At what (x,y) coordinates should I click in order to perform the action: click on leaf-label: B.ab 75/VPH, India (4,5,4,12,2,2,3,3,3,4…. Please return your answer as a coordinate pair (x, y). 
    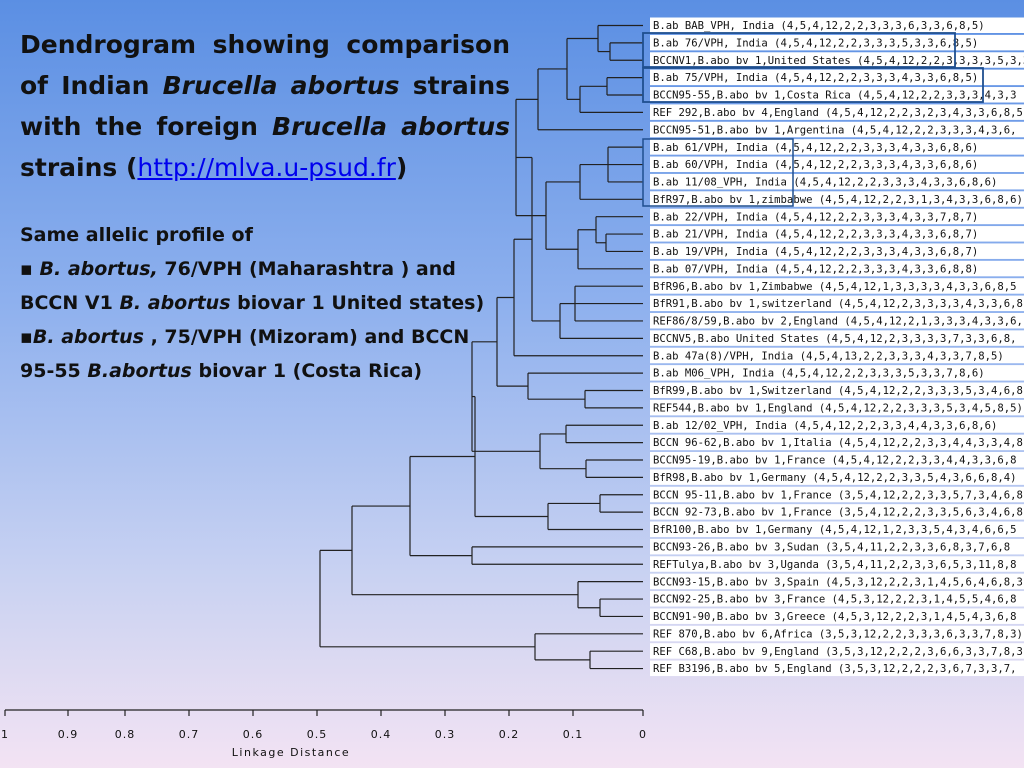
    Looking at the image, I should click on (815, 78).